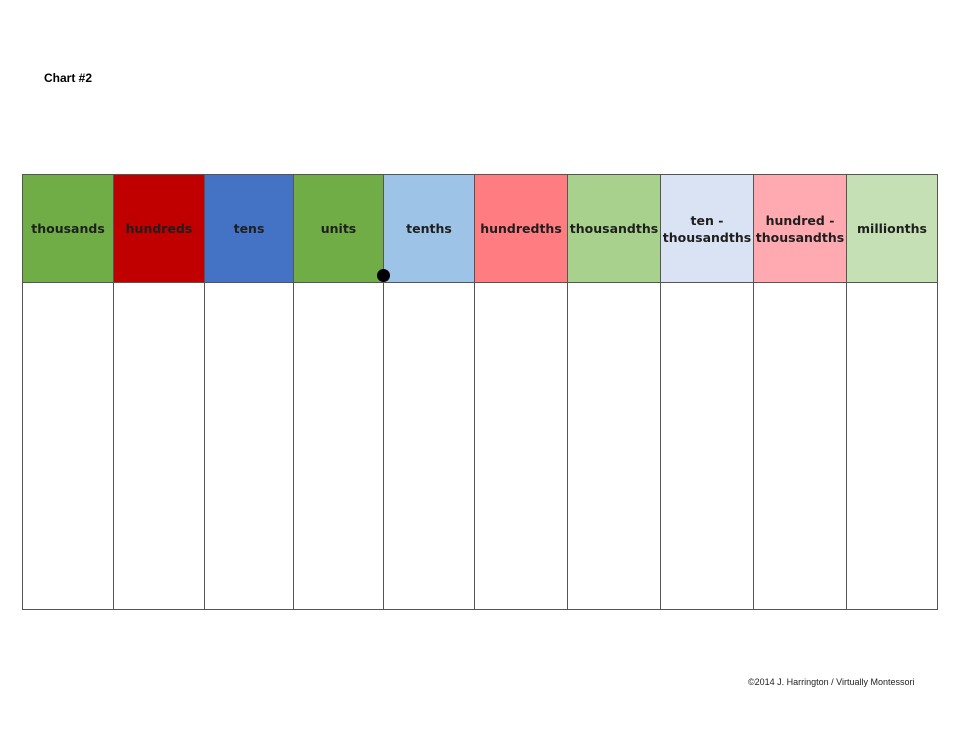 The height and width of the screenshot is (742, 960). I want to click on decimal-point-dot, so click(383, 275).